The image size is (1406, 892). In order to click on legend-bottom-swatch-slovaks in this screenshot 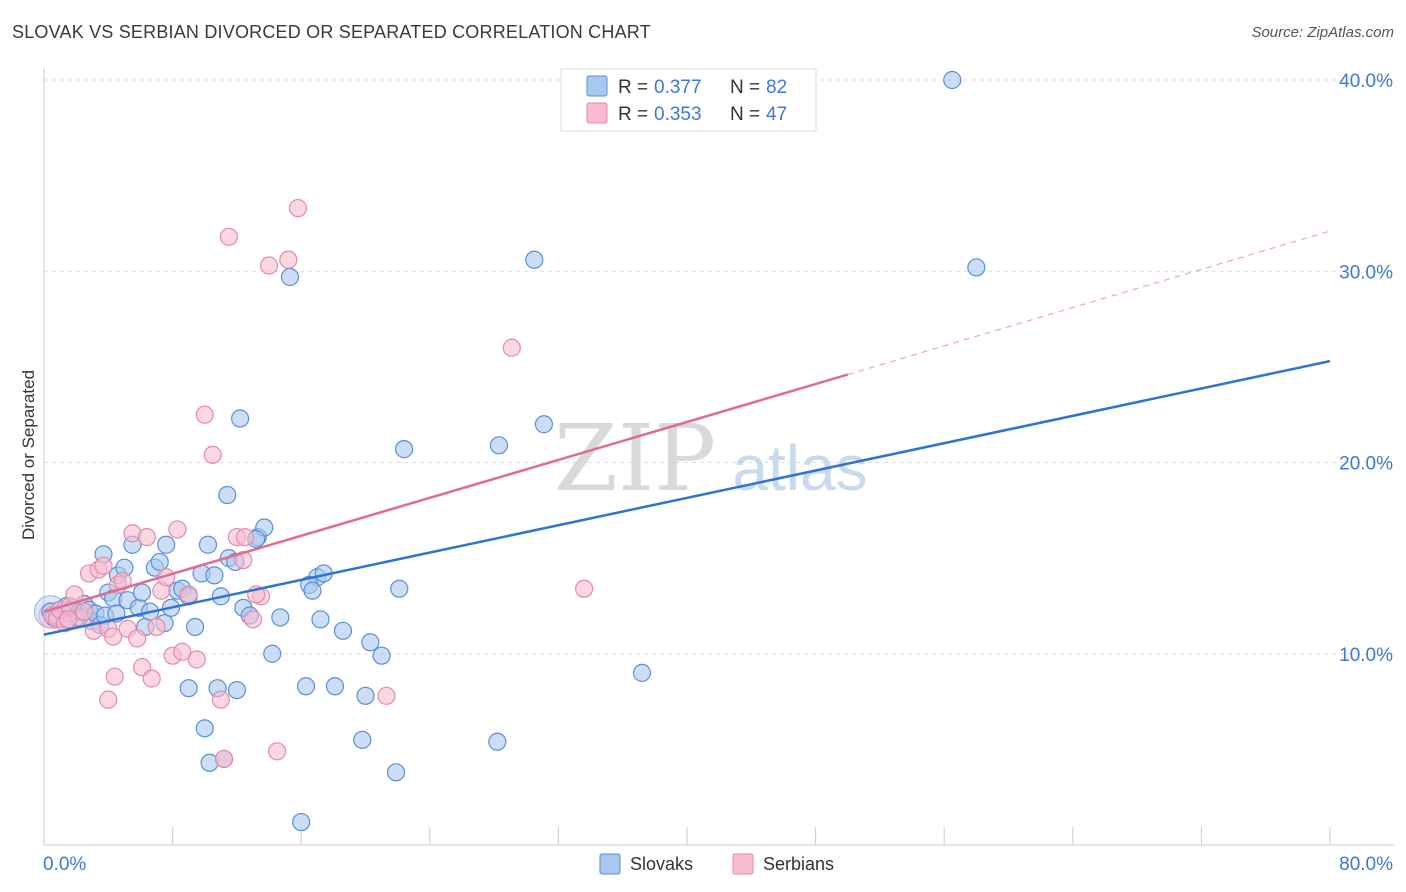, I will do `click(610, 864)`.